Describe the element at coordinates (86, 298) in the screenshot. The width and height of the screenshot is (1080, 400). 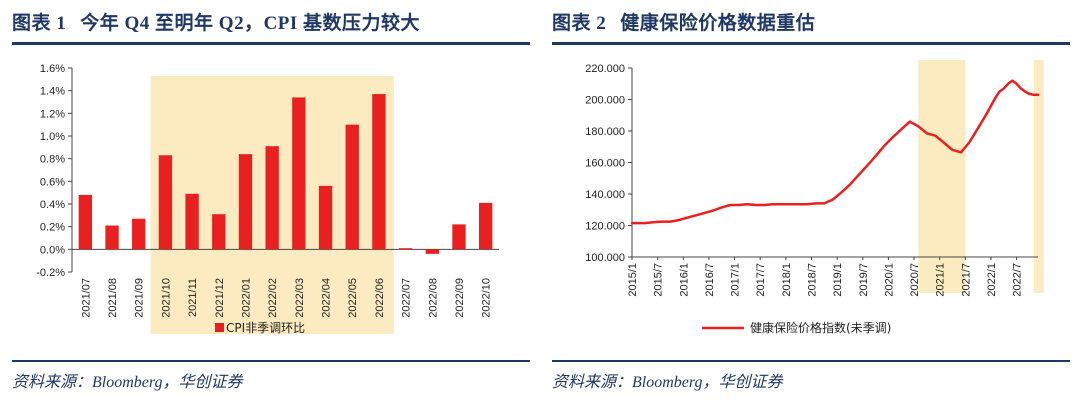
I see `x-tick-label: 2021/07` at that location.